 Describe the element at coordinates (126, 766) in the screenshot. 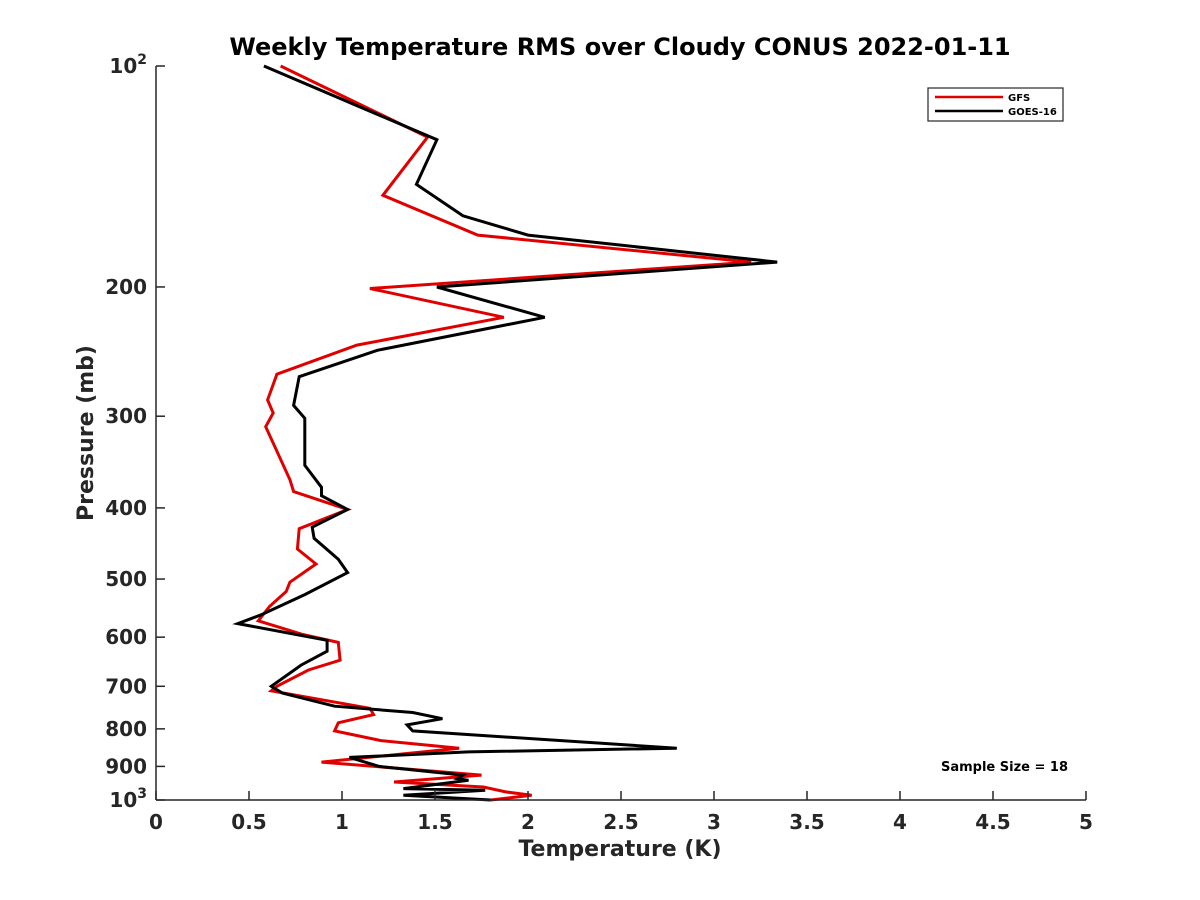

I see `y-tick-label: 900` at that location.